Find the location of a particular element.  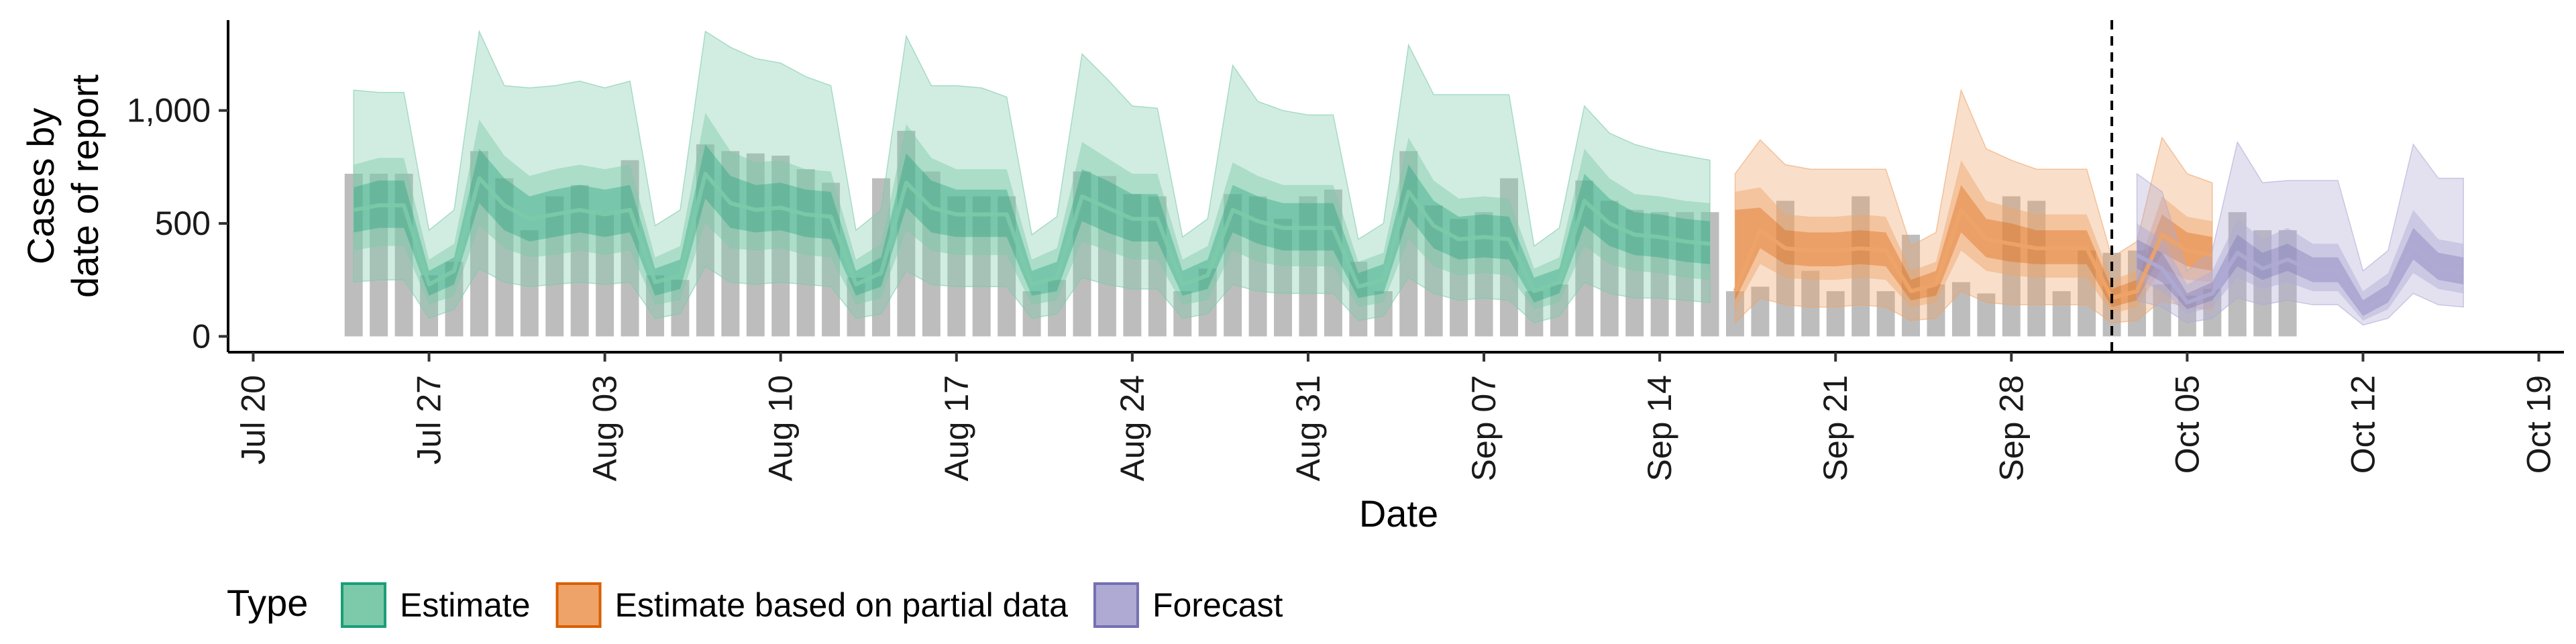

partial-legend-key is located at coordinates (578, 605).